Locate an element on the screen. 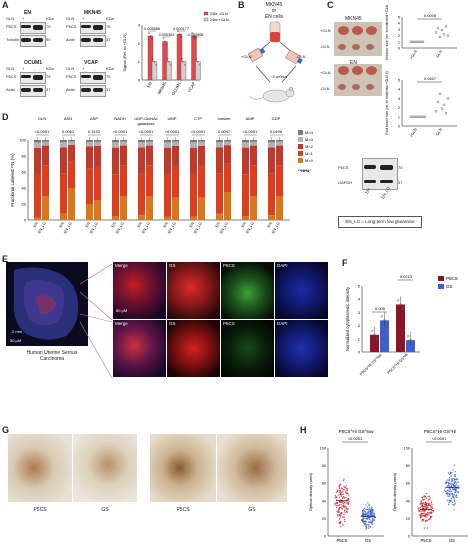 The image size is (474, 551). panel-label-e: E is located at coordinates (5, 259).